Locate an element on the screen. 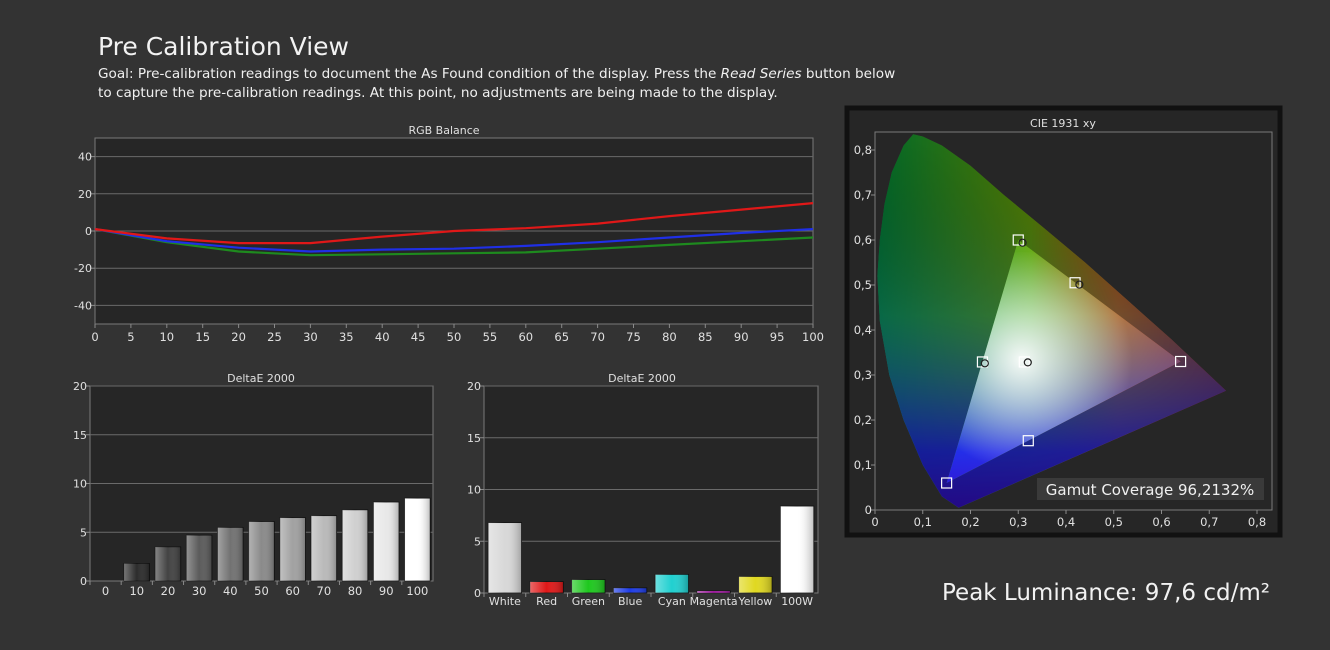 This screenshot has width=1330, height=650. rgb-x-tick-label: 40 is located at coordinates (382, 337).